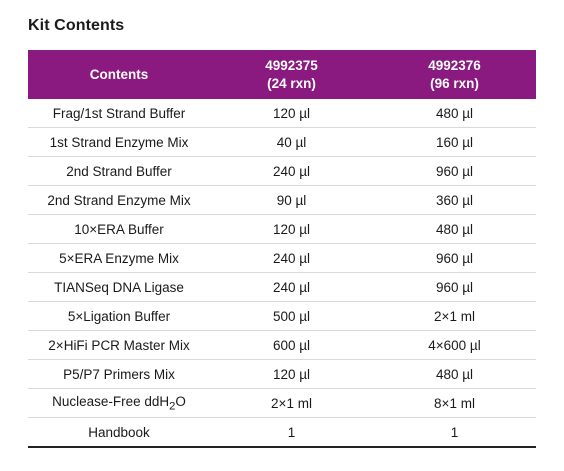  Describe the element at coordinates (111, 401) in the screenshot. I see `row-name-pre: Nuclease-Free ddH` at that location.